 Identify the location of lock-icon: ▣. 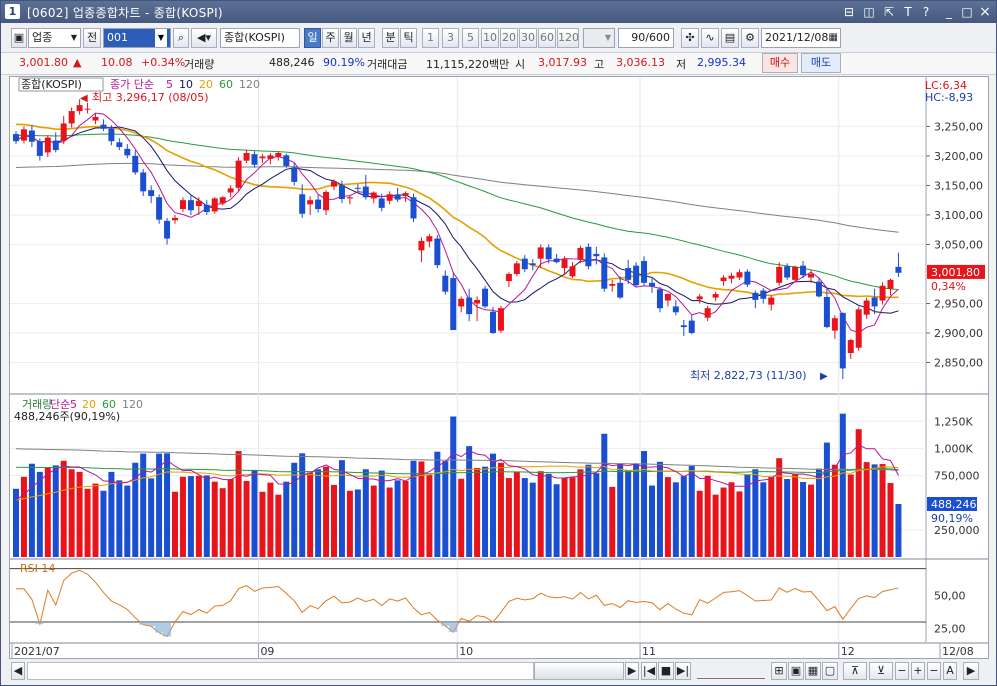
(19, 38).